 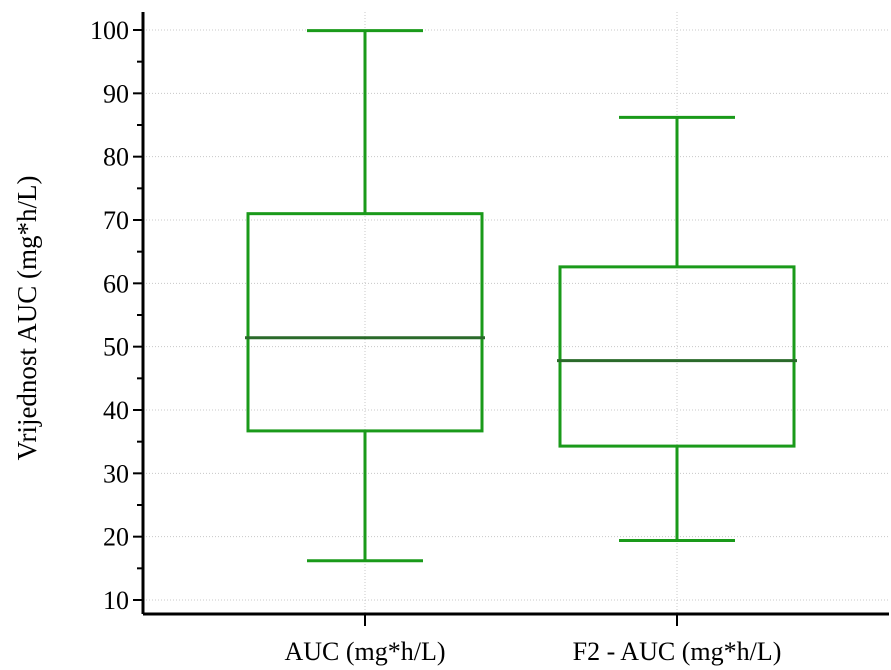 I want to click on x-category-label: F2 - AUC (mg*h/L), so click(x=677, y=651).